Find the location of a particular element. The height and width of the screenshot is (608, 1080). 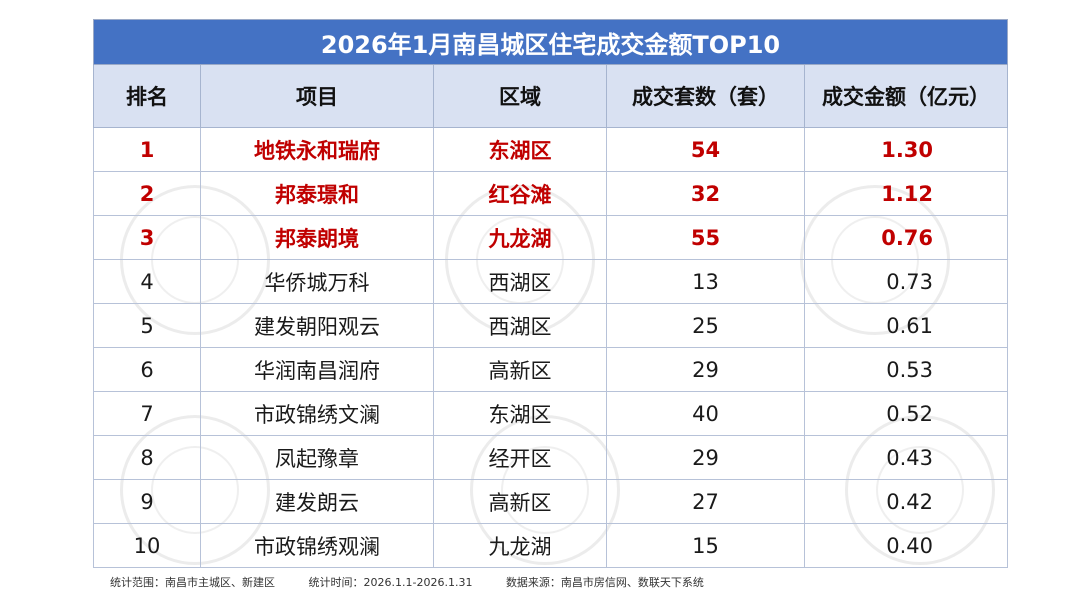

cell-project: 建发朗云 is located at coordinates (317, 501).